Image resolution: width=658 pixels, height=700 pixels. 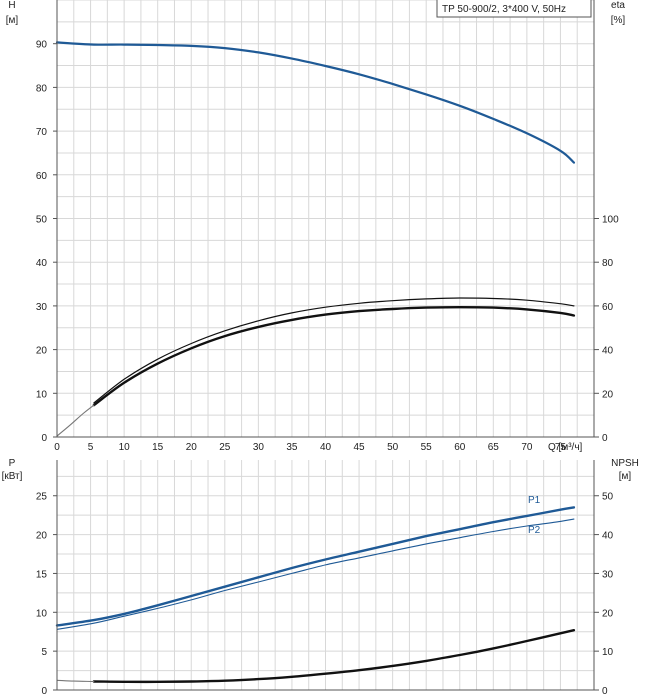 I want to click on y-right-tick-label-p0: 20, so click(x=608, y=394).